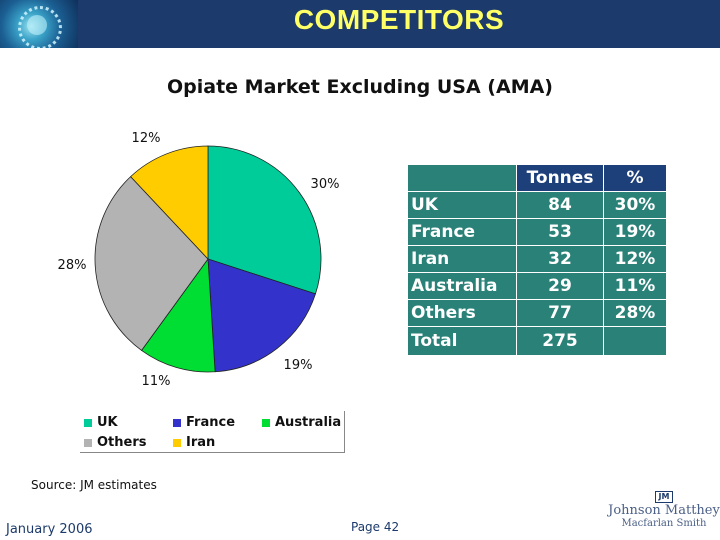 This screenshot has width=720, height=540. I want to click on table-row: Others 77 28%, so click(537, 313).